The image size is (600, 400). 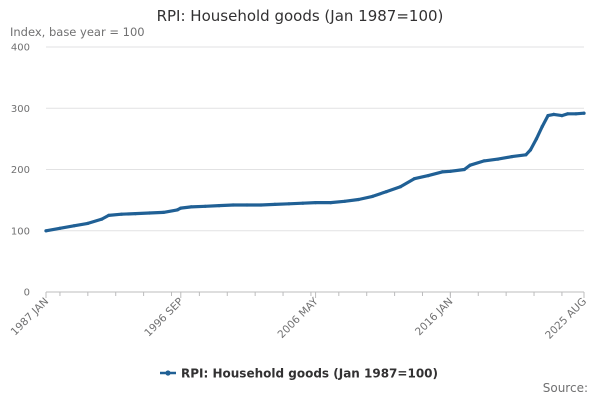 I want to click on source-note: Source:, so click(x=565, y=388).